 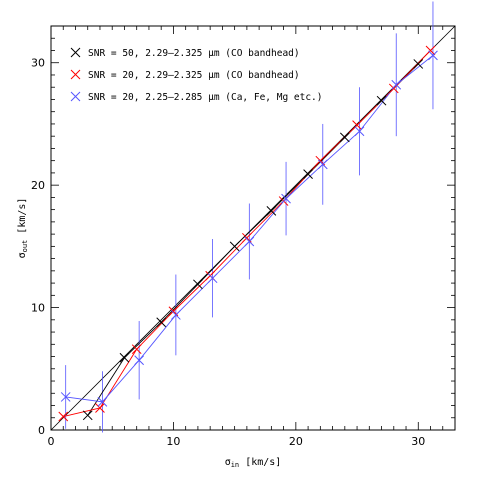 What do you see at coordinates (38, 63) in the screenshot?
I see `y-tick-label: 30` at bounding box center [38, 63].